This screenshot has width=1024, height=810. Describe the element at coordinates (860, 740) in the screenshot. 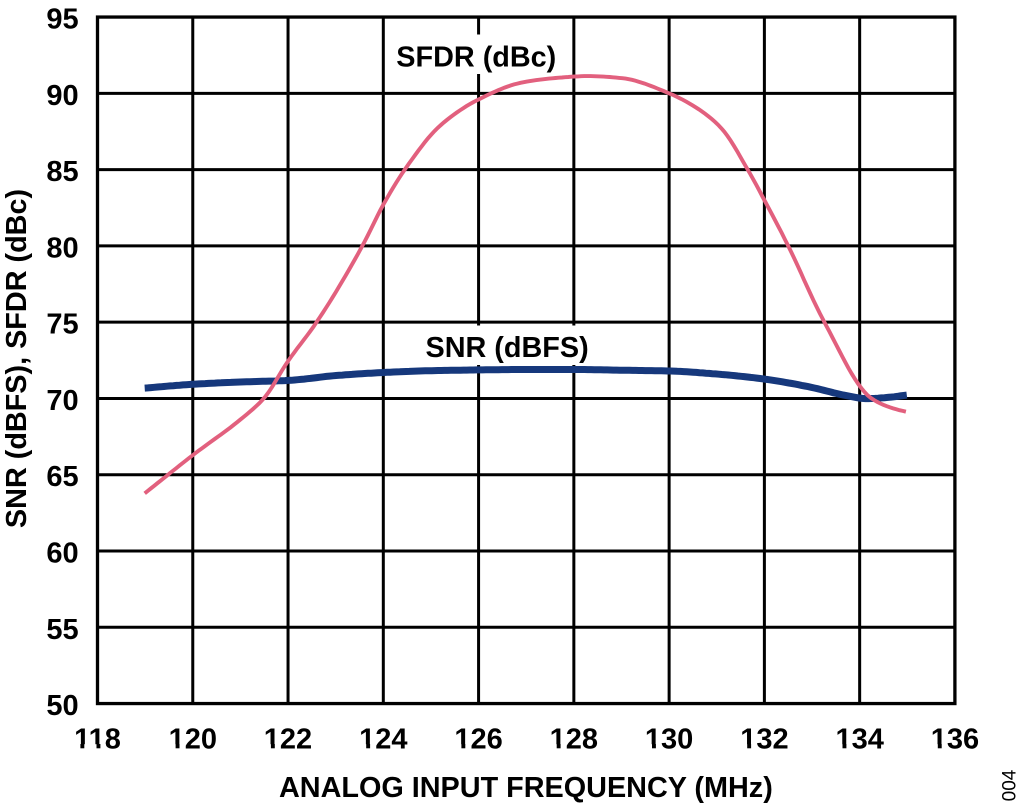

I see `svg-text: 134` at that location.